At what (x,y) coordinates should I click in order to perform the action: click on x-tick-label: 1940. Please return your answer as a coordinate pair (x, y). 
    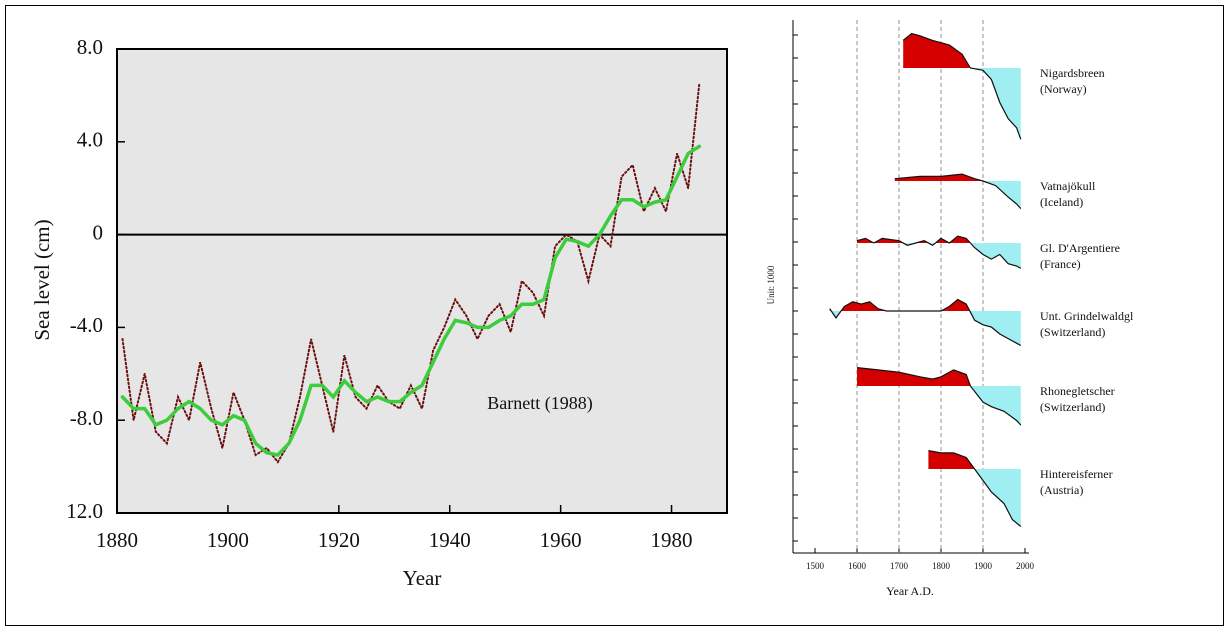
    Looking at the image, I should click on (450, 540).